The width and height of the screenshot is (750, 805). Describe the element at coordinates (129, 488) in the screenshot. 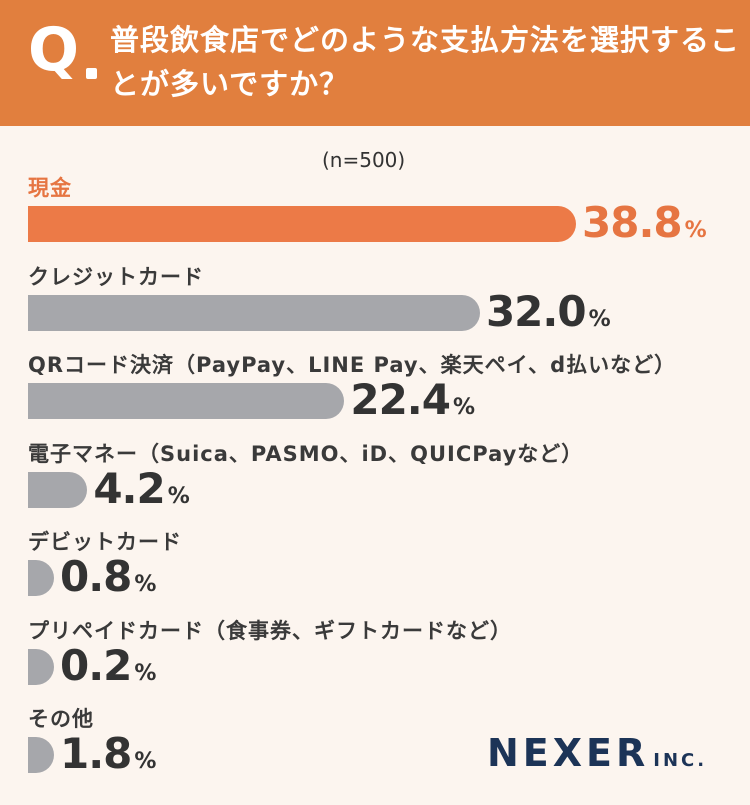

I see `value-number: 4.2` at that location.